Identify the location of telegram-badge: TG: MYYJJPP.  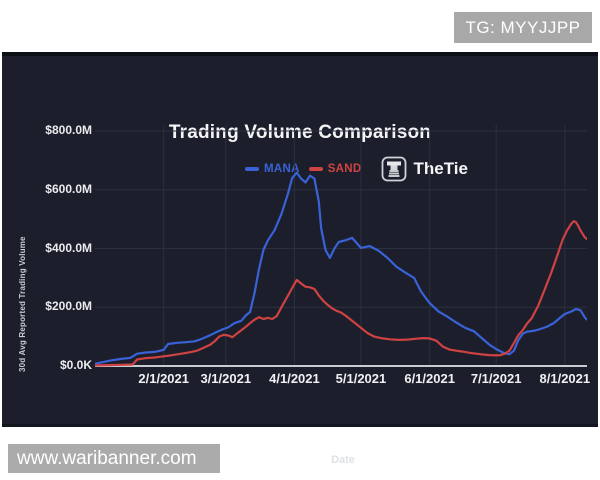
(523, 27).